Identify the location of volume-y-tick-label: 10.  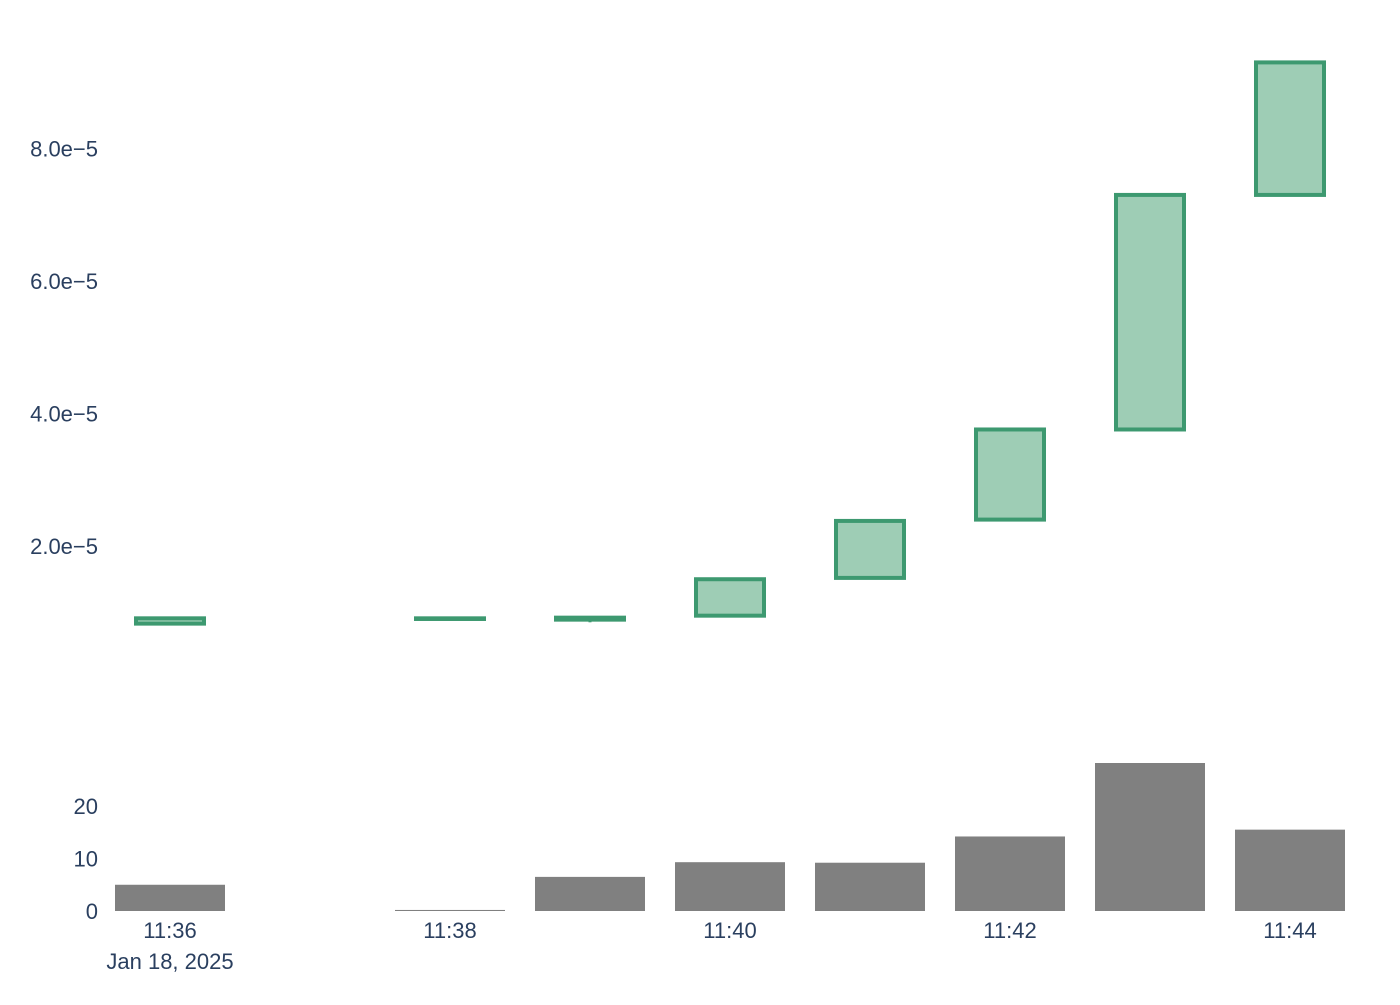
(86, 859).